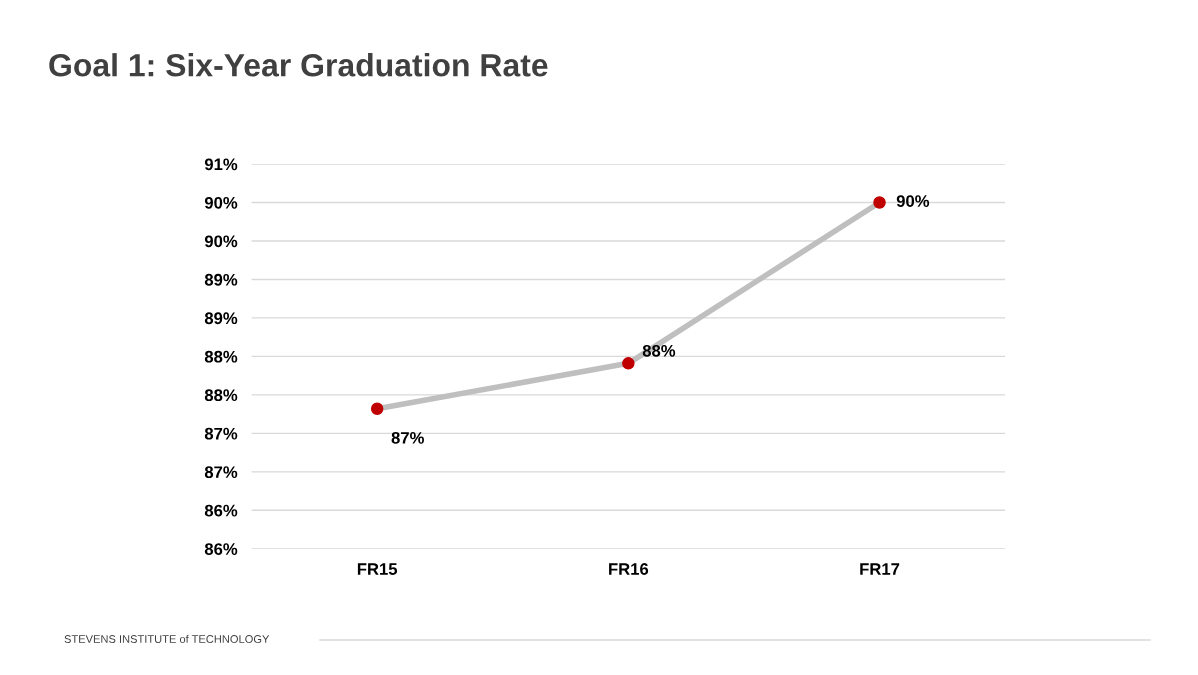  Describe the element at coordinates (167, 638) in the screenshot. I see `text: STEVENS INSTITUTE of TECHNOLOGY` at that location.